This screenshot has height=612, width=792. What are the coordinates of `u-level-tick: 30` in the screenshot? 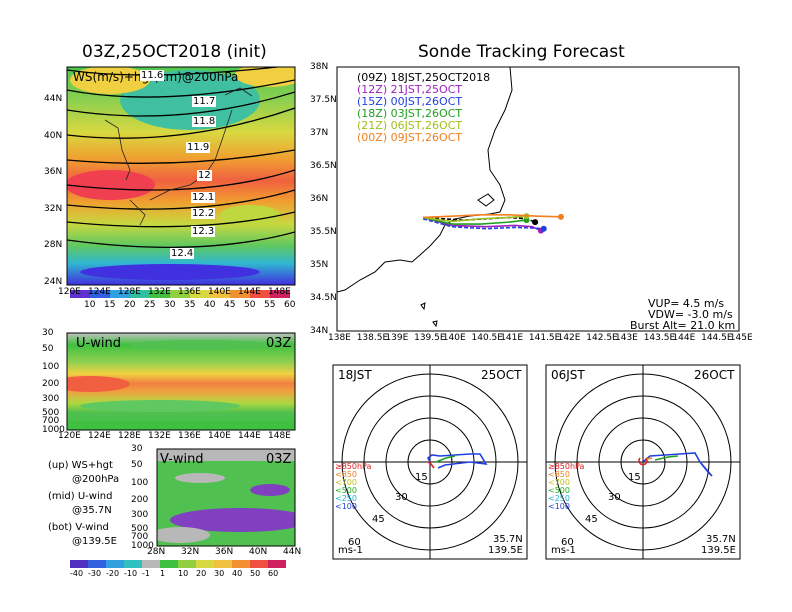 It's located at (48, 333).